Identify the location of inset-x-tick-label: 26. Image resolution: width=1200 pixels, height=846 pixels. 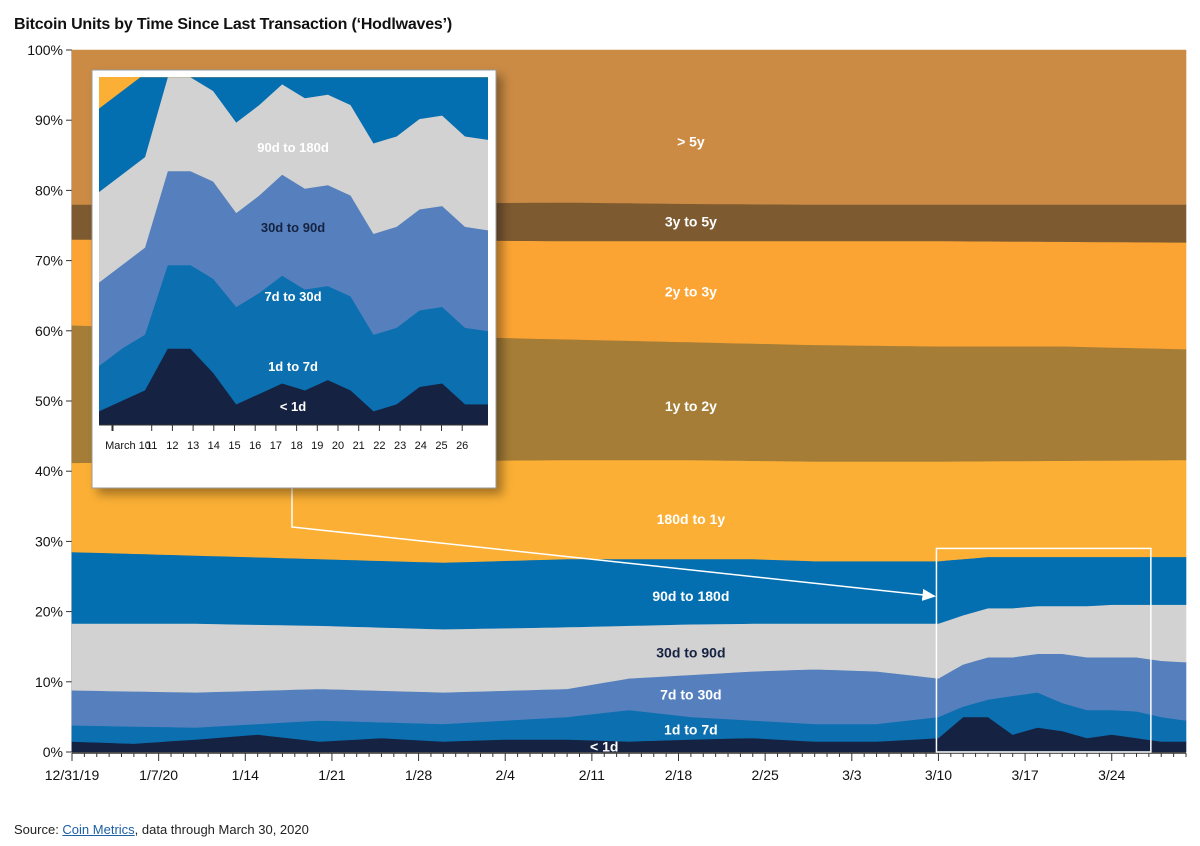
(462, 446).